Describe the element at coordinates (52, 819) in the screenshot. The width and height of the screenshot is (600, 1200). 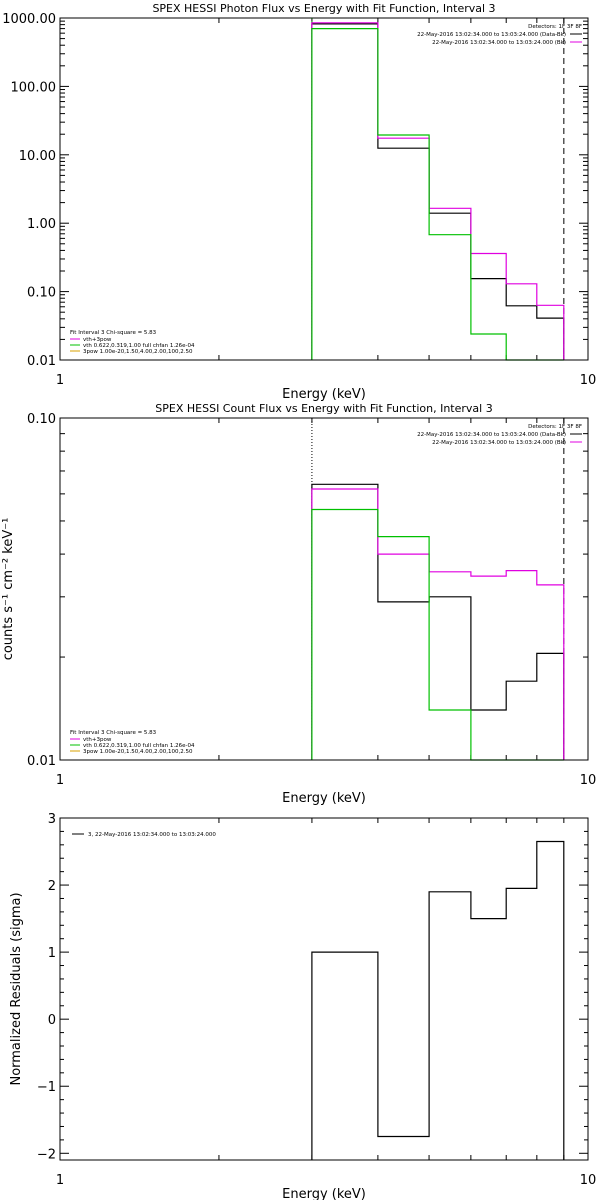
I see `y-tick-label: 3` at that location.